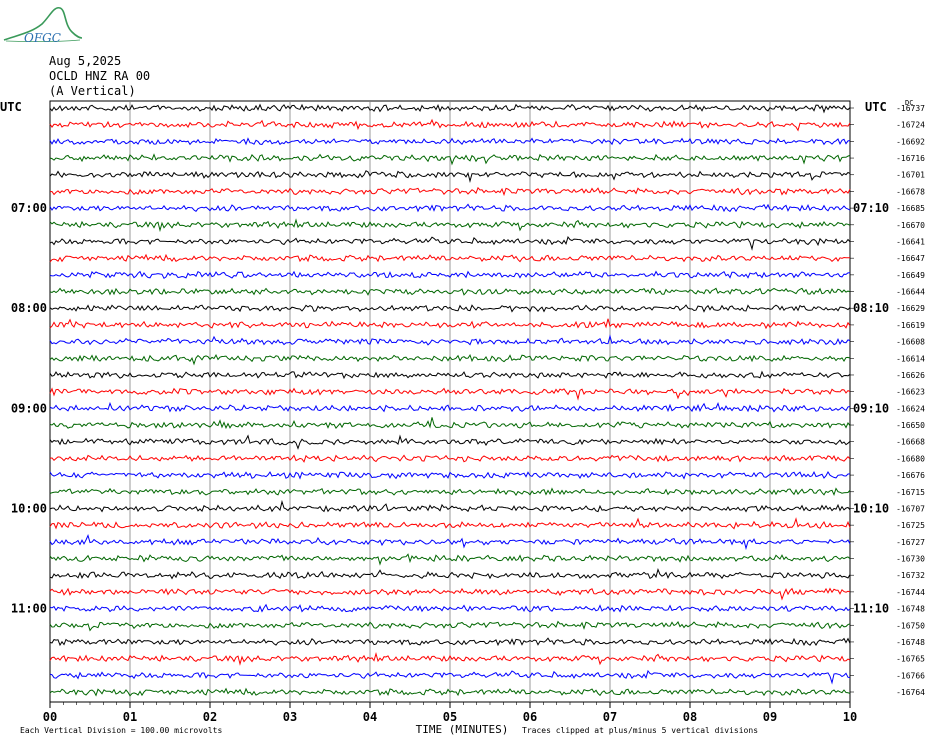 Image resolution: width=930 pixels, height=744 pixels. I want to click on logo-underline-icon, so click(43, 41).